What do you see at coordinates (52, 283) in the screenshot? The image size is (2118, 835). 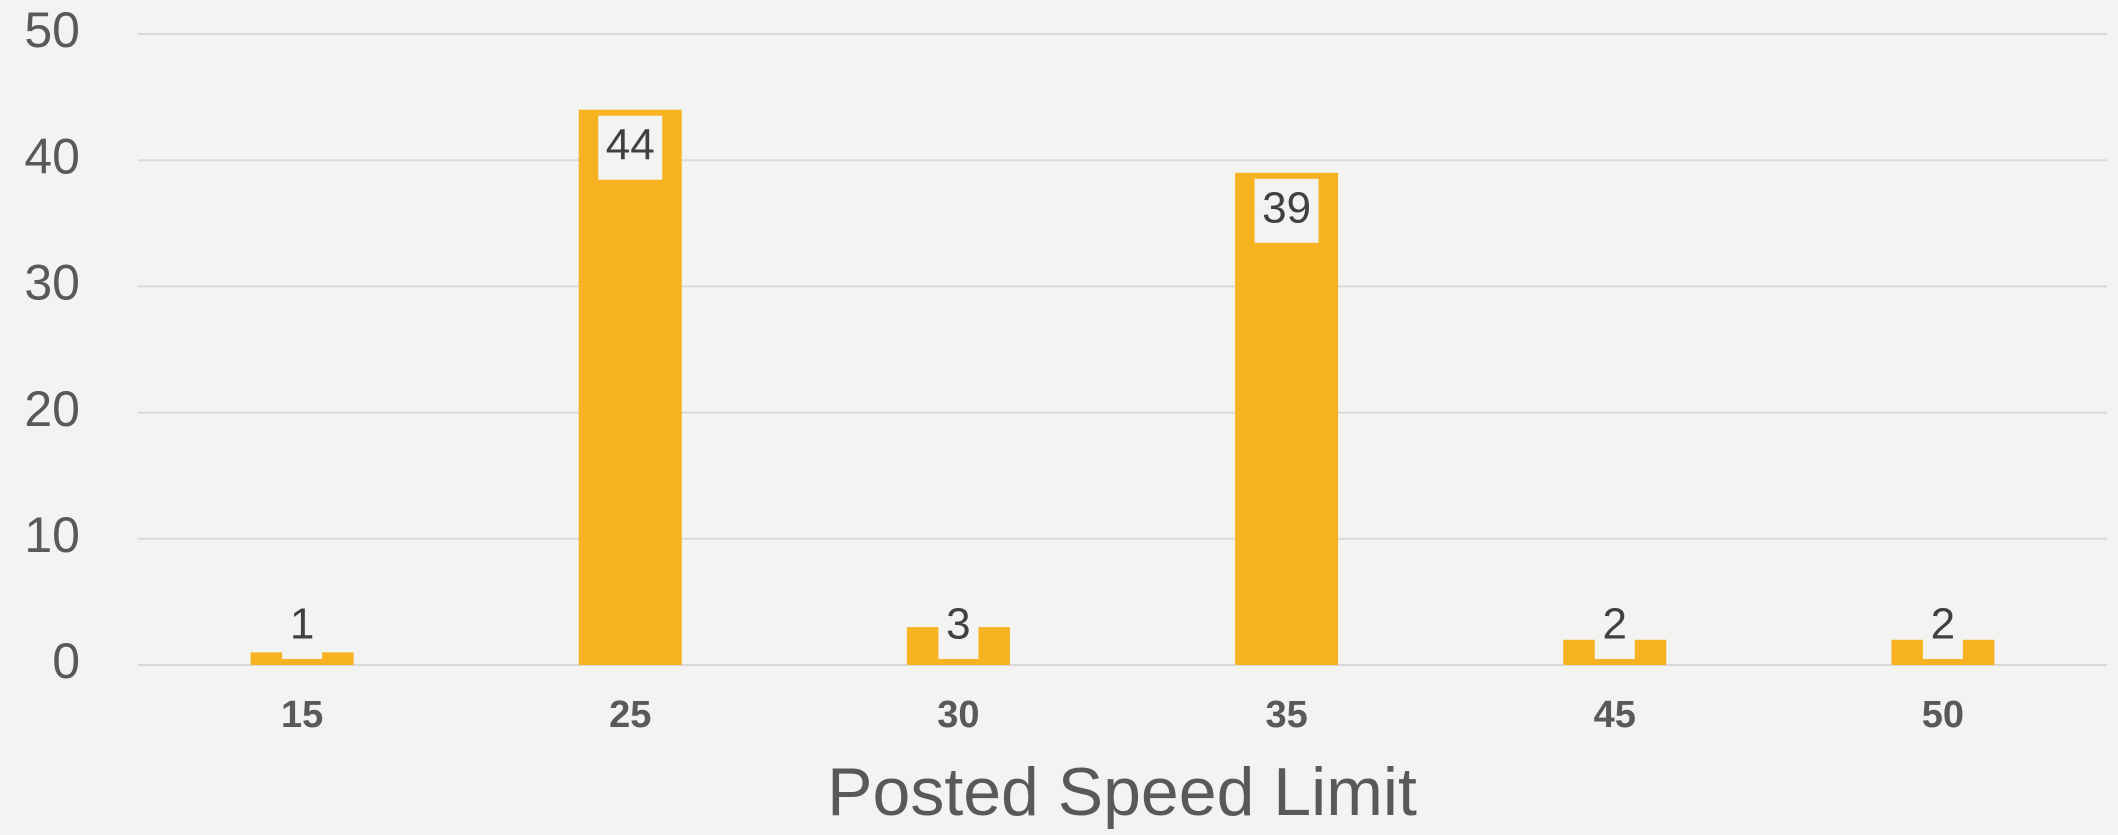 I see `y-tick-label: 30` at bounding box center [52, 283].